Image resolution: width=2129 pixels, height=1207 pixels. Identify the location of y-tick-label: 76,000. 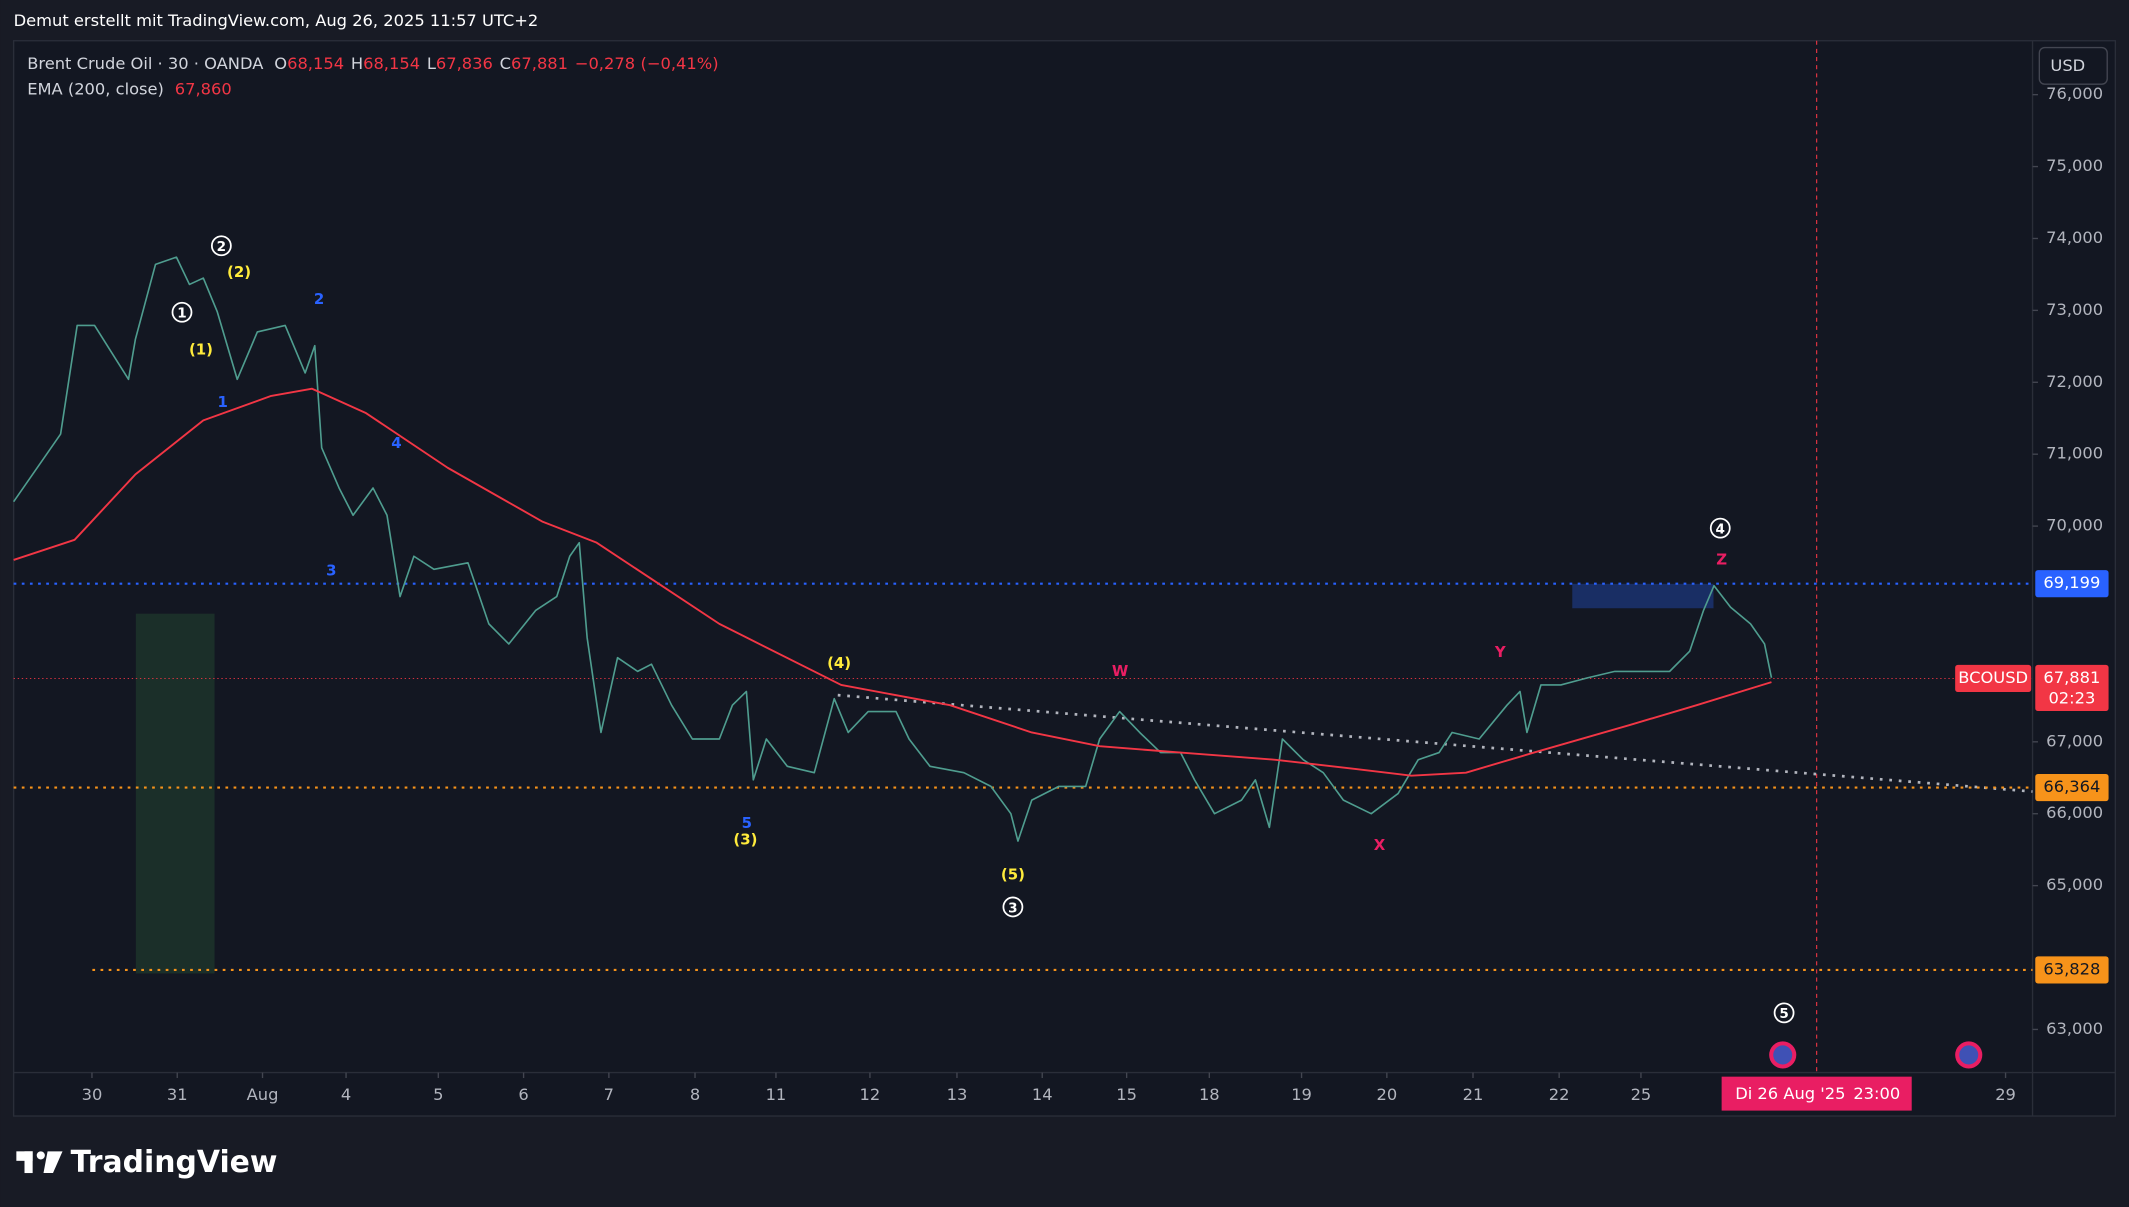
(2074, 93).